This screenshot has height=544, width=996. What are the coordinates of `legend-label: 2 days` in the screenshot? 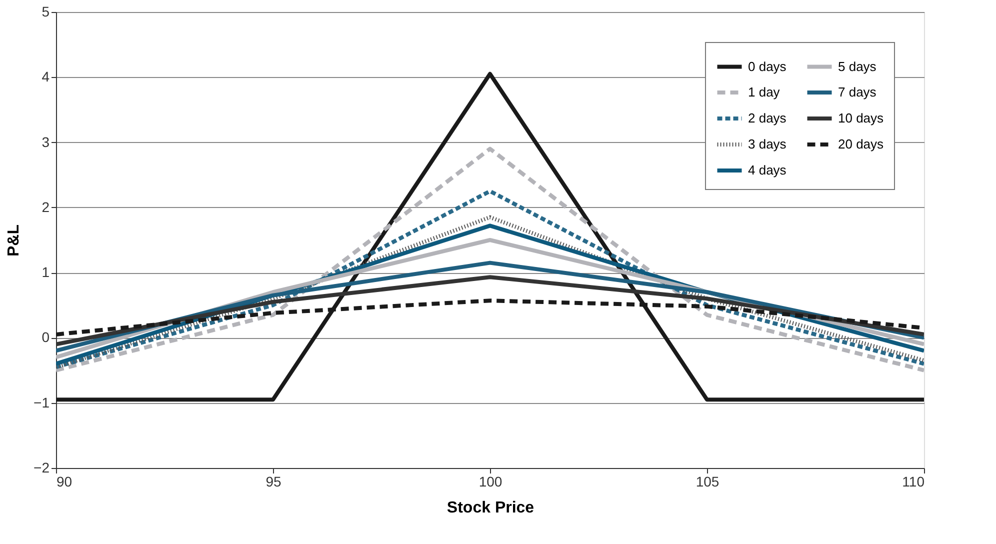 It's located at (767, 118).